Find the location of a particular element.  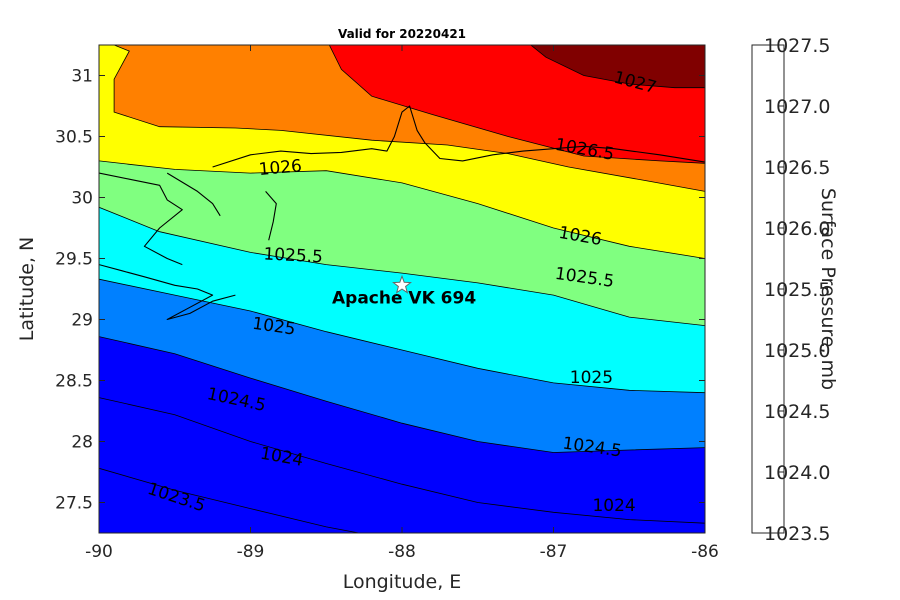

station-label: Apache VK 694 is located at coordinates (404, 298).